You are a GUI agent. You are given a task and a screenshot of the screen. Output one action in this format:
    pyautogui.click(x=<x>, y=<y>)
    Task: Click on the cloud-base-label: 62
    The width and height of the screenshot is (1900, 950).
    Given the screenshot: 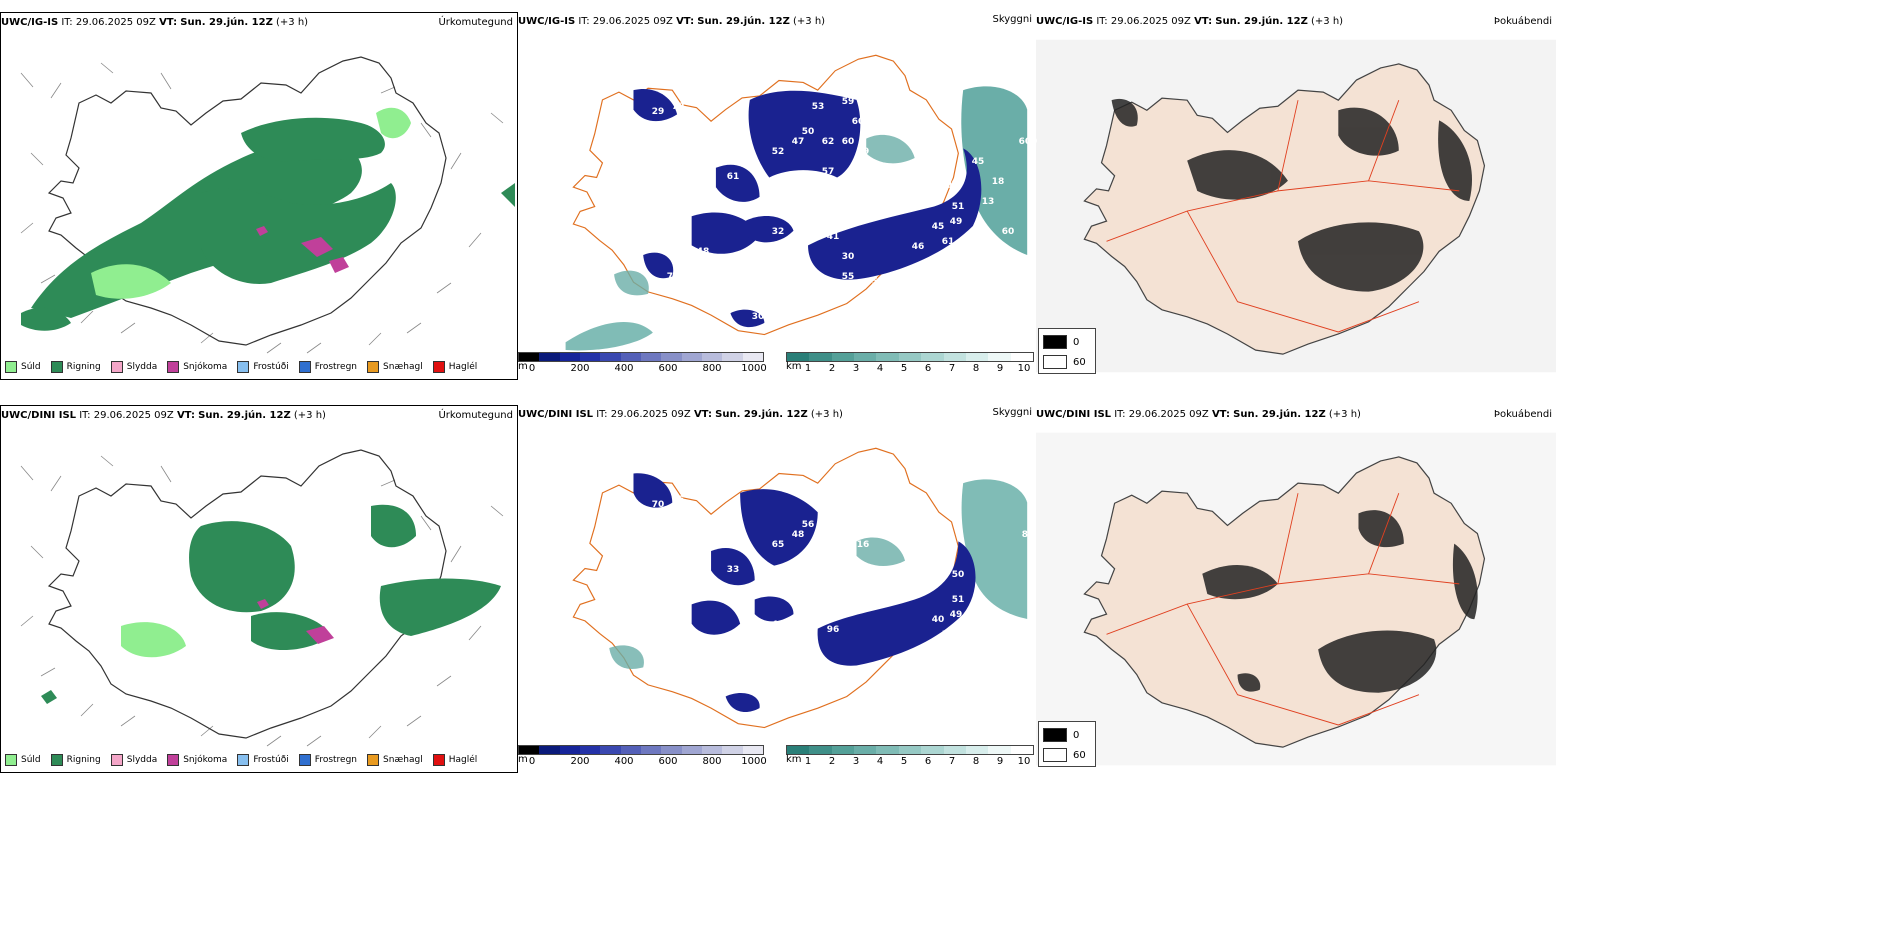 What is the action you would take?
    pyautogui.click(x=918, y=152)
    